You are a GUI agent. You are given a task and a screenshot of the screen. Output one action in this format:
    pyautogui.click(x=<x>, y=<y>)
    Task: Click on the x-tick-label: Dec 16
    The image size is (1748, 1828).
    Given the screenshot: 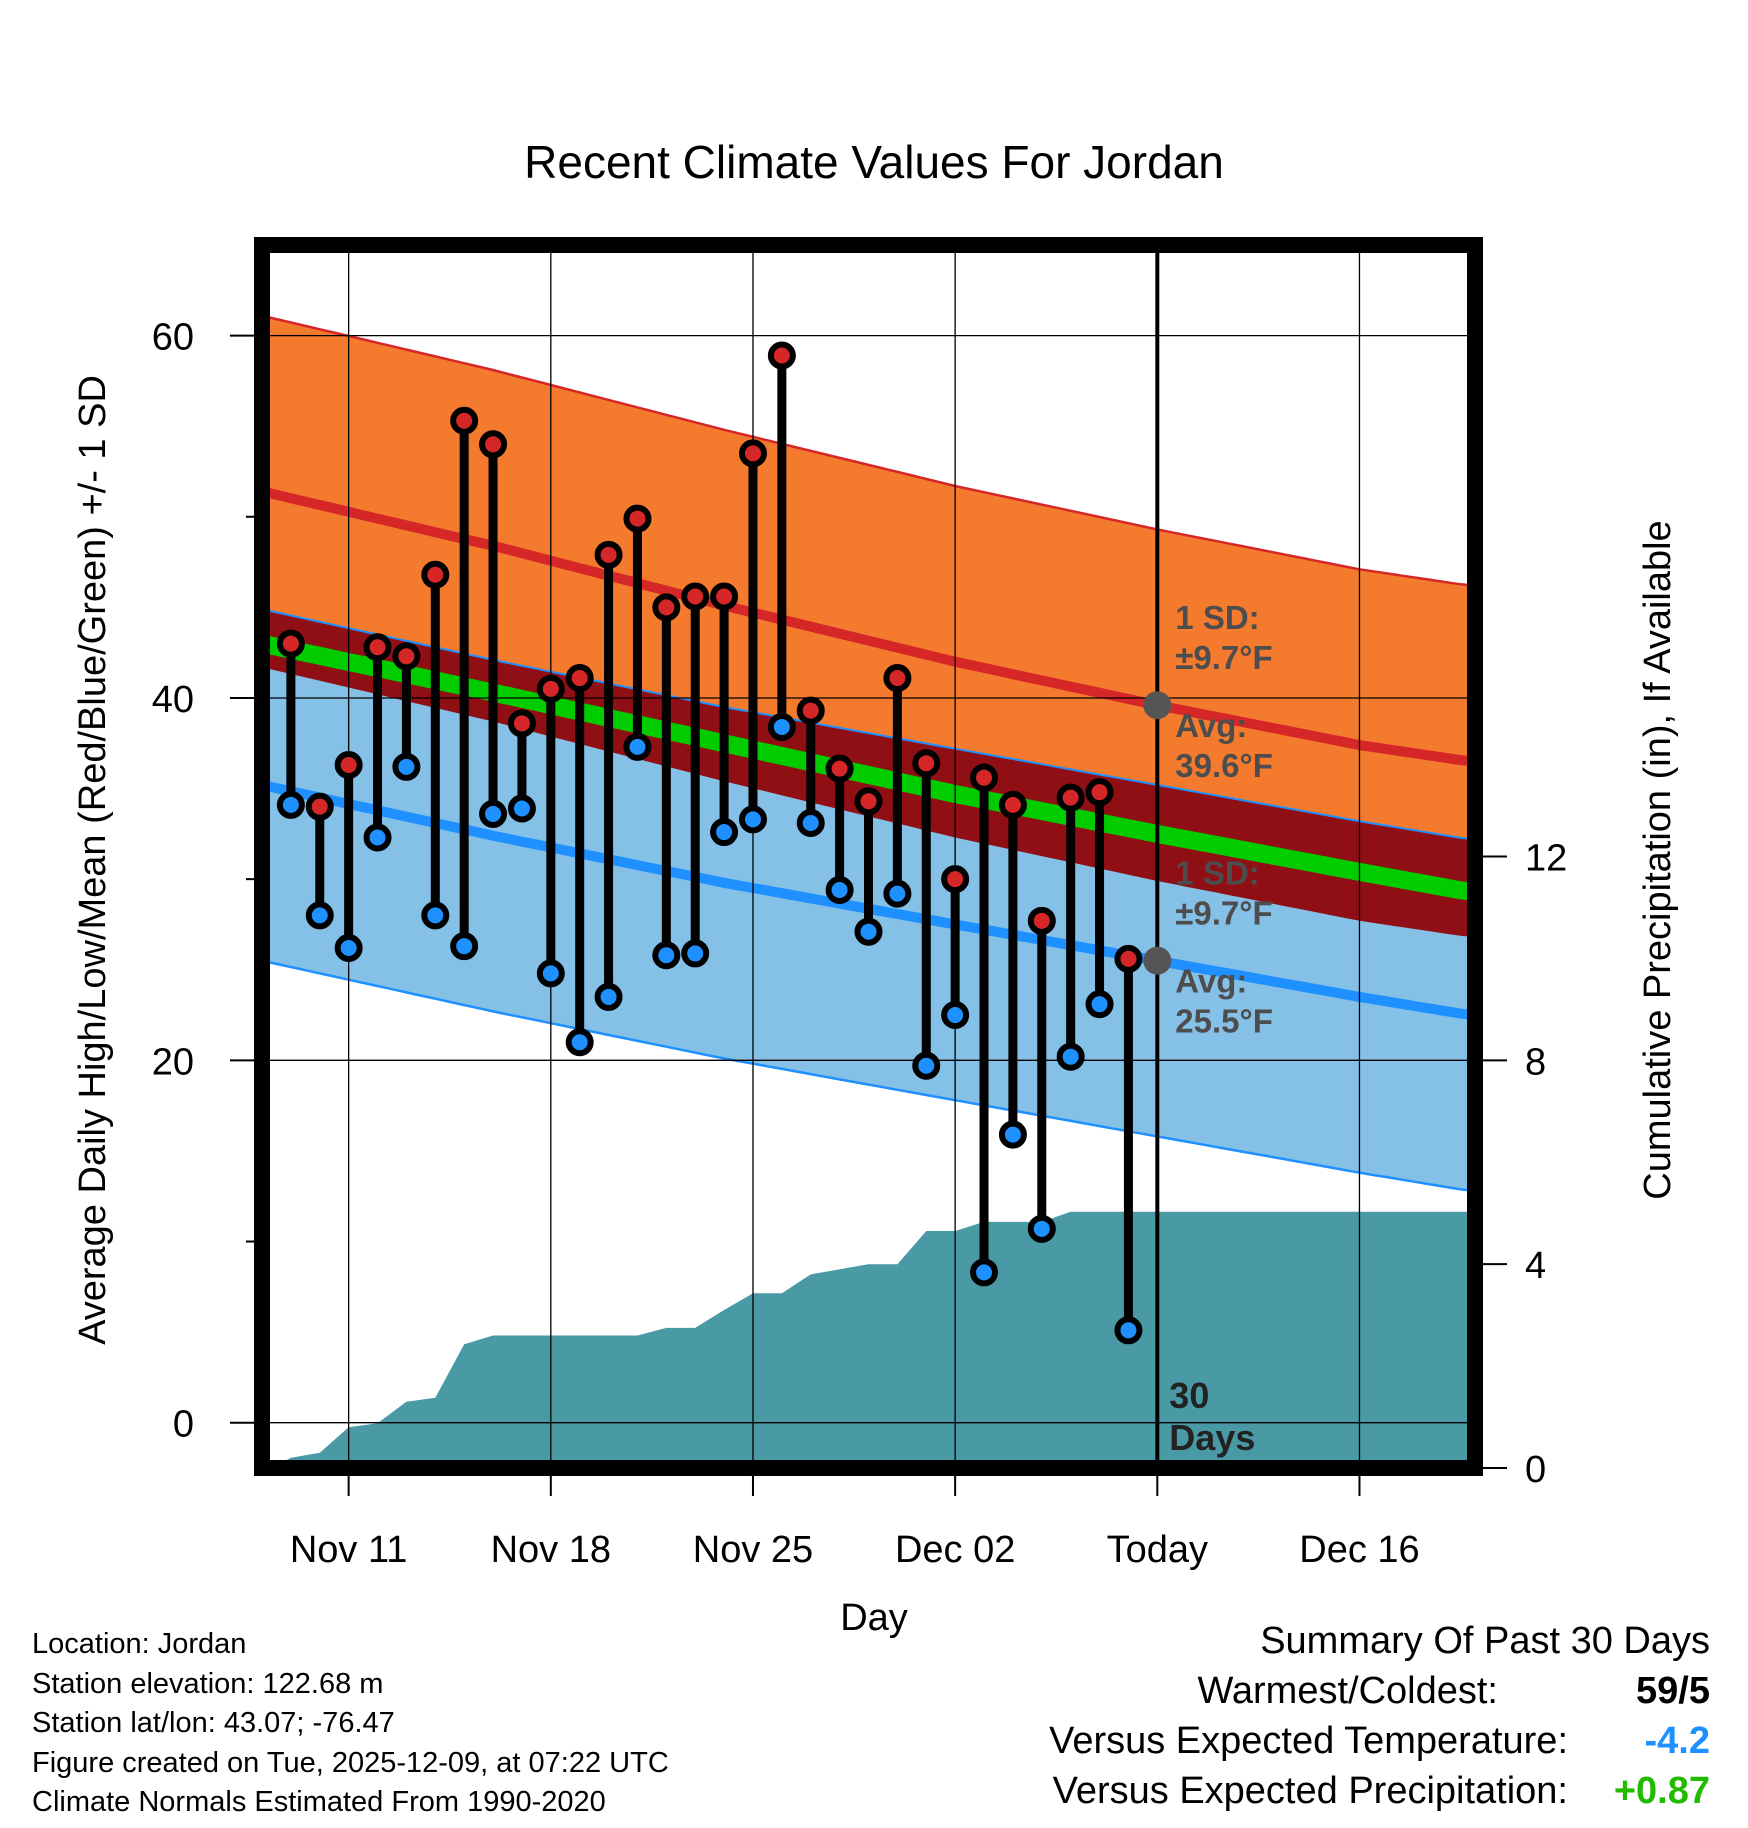 What is the action you would take?
    pyautogui.click(x=1359, y=1550)
    